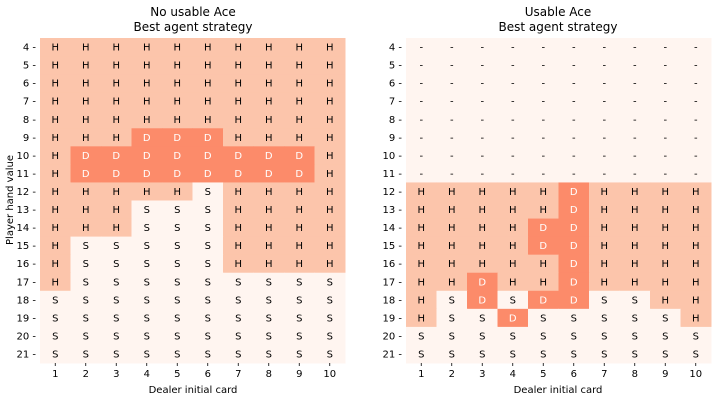 Image resolution: width=721 pixels, height=402 pixels. Describe the element at coordinates (26, 318) in the screenshot. I see `y-tick-label: 19 -` at that location.